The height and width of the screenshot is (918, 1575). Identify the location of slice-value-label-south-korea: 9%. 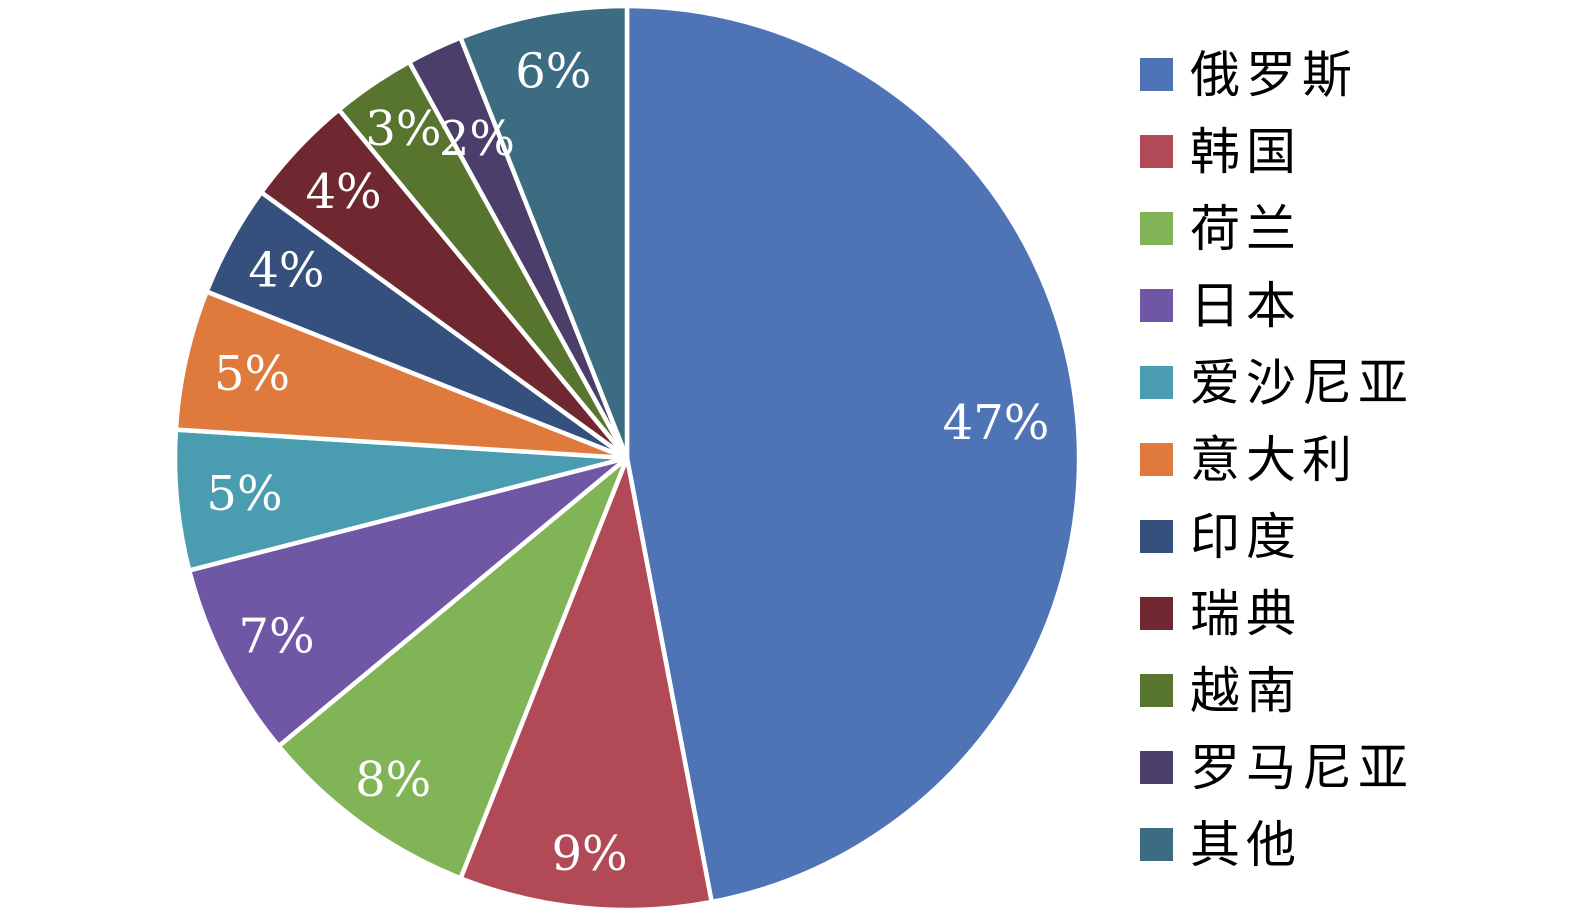
(590, 854).